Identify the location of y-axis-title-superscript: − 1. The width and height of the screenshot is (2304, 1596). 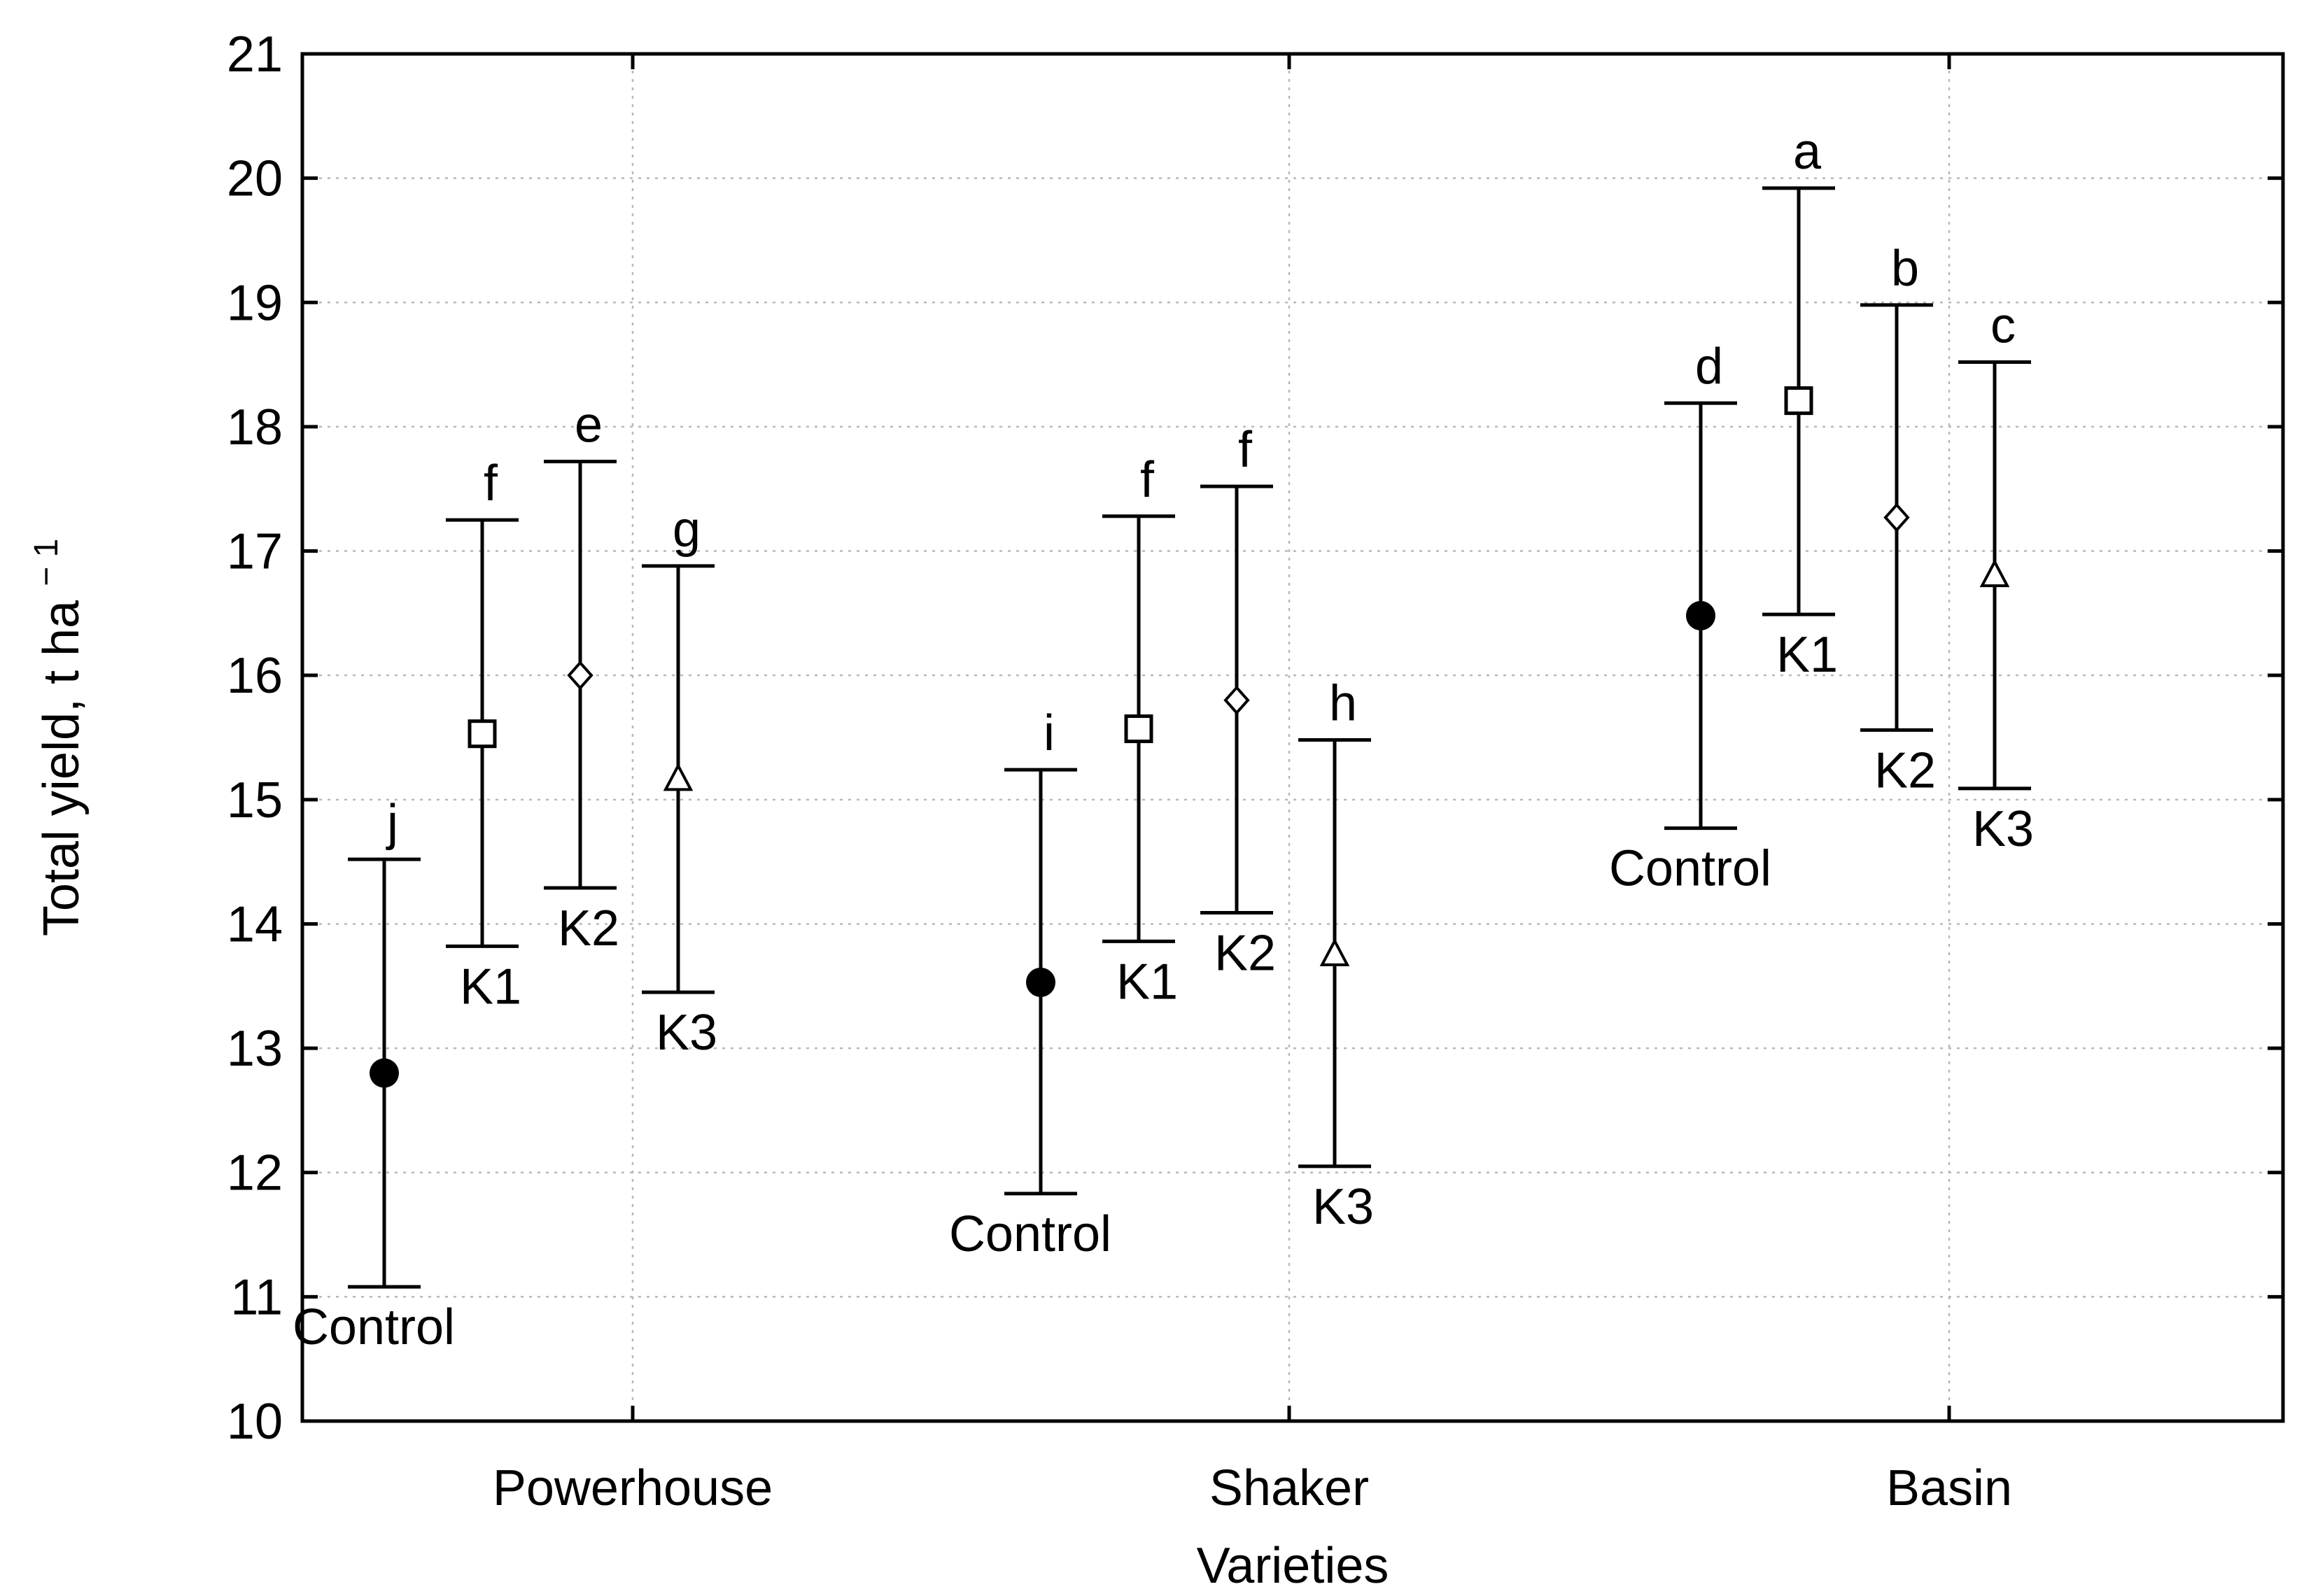
(47, 562).